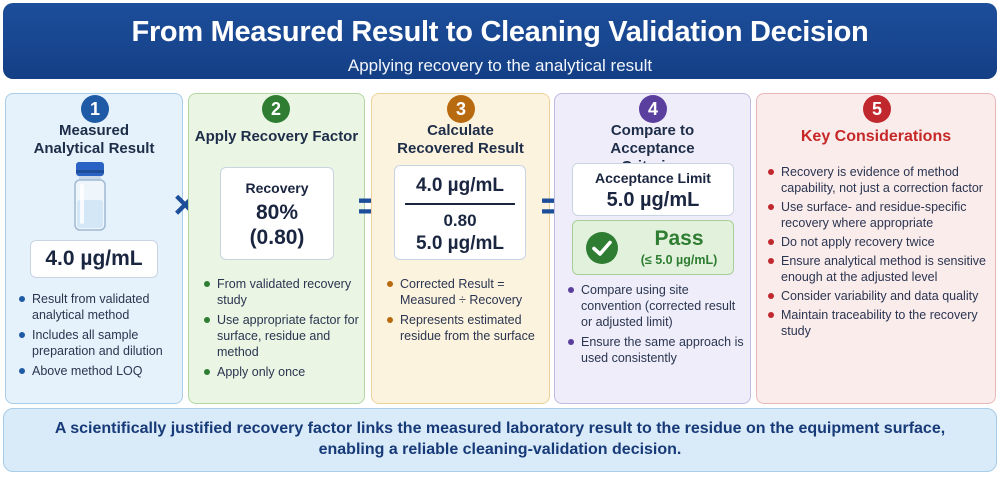 Image resolution: width=1000 pixels, height=494 pixels. Describe the element at coordinates (876, 136) in the screenshot. I see `step-5-title: Key Considerations` at that location.